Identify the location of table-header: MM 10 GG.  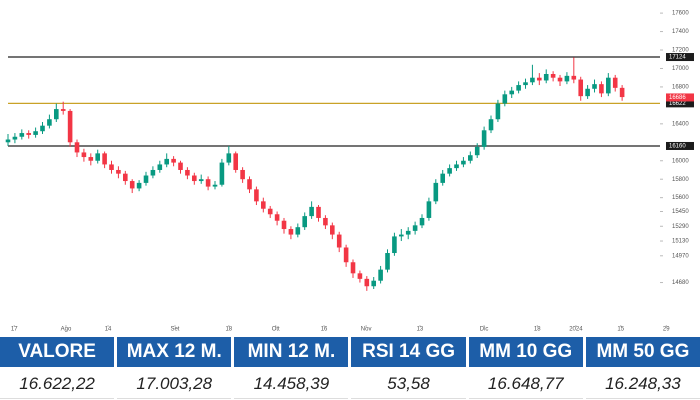
(525, 352).